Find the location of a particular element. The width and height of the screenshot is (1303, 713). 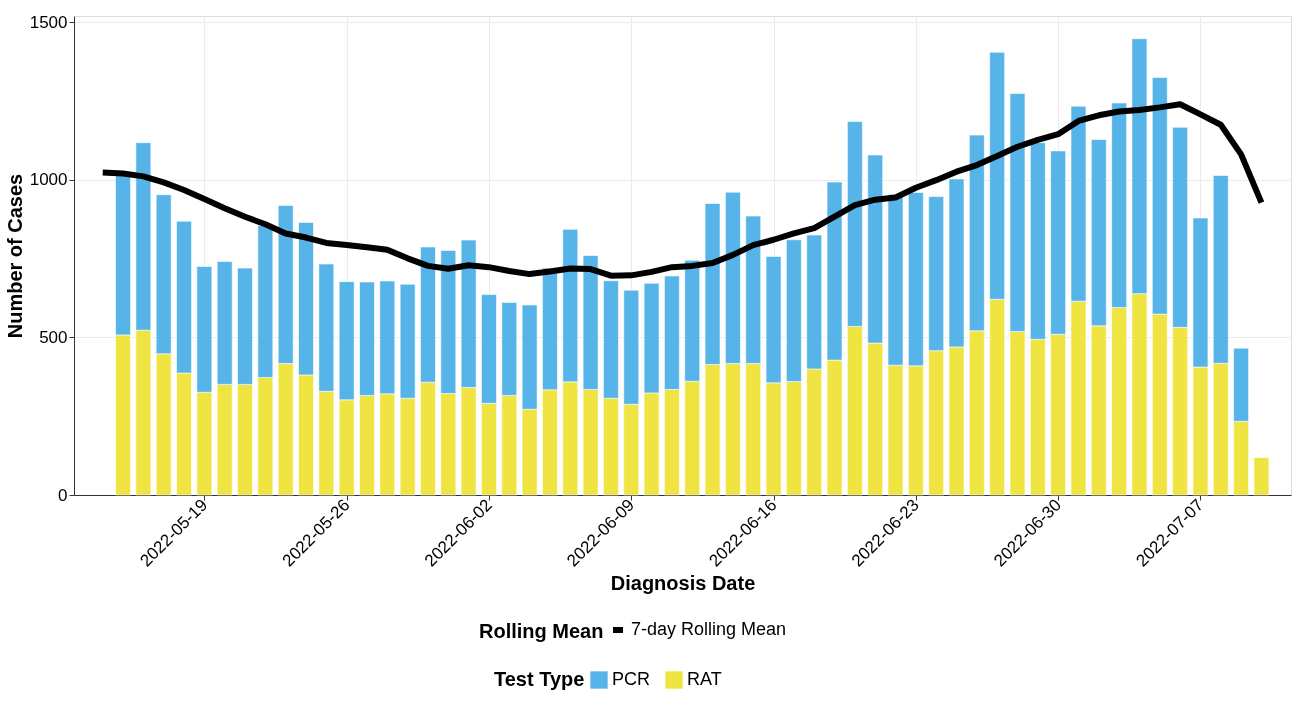

x-axis-title: Diagnosis Date is located at coordinates (683, 582).